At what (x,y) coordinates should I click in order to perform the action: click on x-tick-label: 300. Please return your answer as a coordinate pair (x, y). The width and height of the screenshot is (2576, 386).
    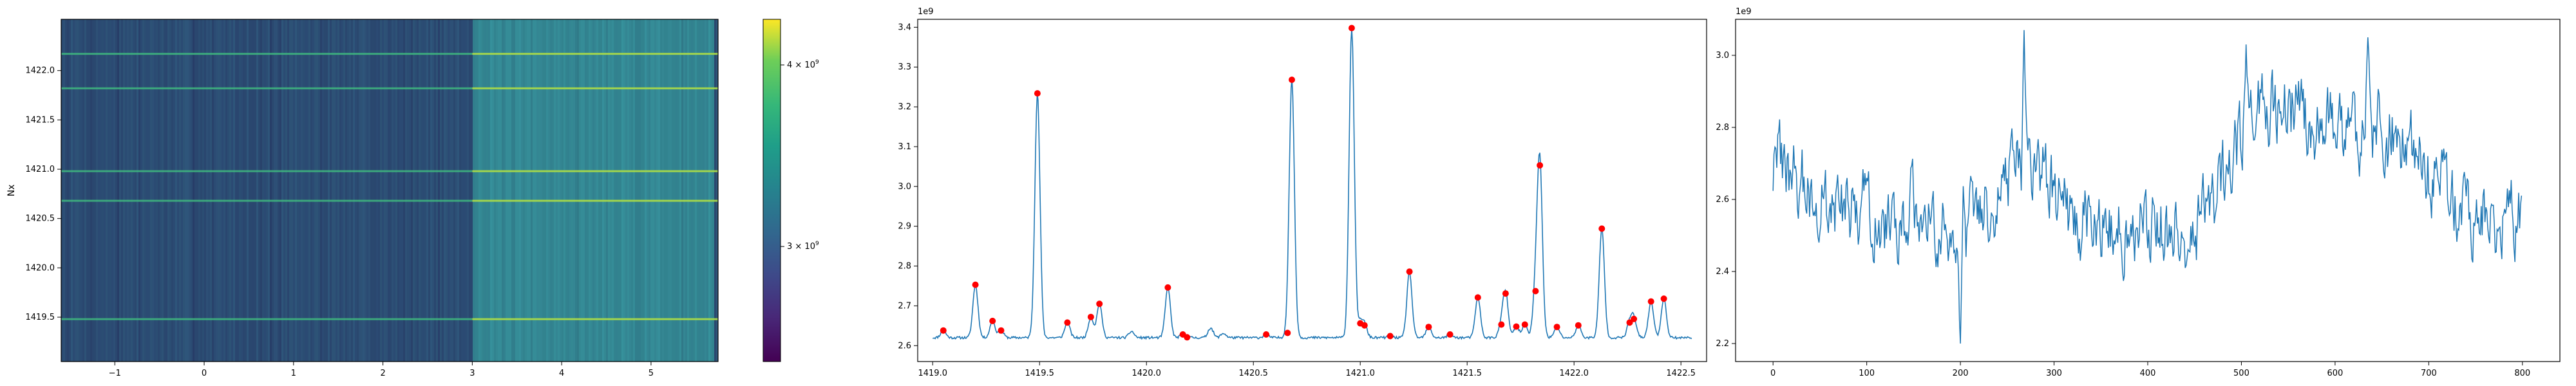
    Looking at the image, I should click on (2054, 373).